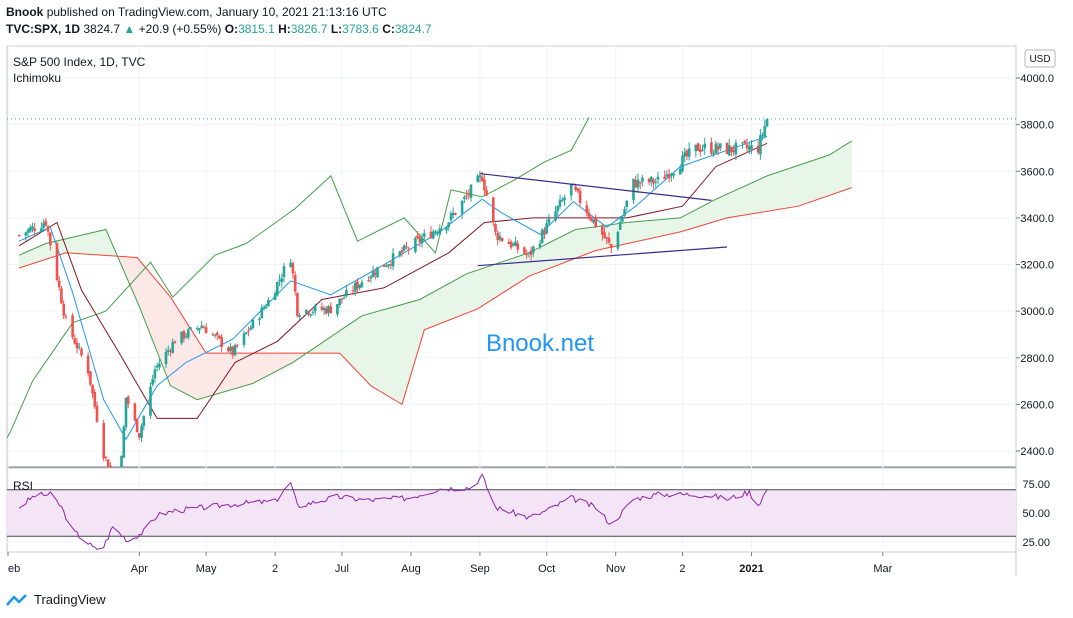 The width and height of the screenshot is (1073, 618). Describe the element at coordinates (450, 563) in the screenshot. I see `time-axis: eb Apr May 2 Jul Aug Sep Oct Nov 2 2021 Mar` at that location.